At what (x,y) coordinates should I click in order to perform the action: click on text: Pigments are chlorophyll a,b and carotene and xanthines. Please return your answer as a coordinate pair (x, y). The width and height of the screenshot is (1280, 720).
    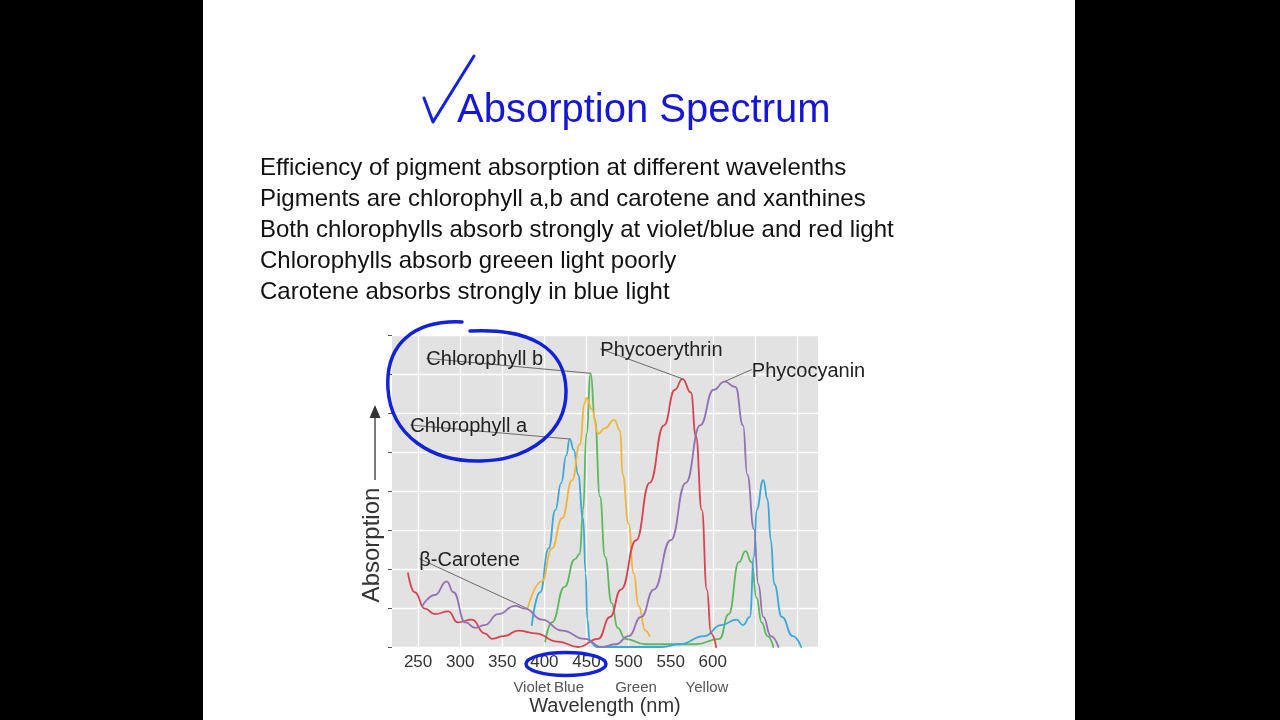
    Looking at the image, I should click on (563, 198).